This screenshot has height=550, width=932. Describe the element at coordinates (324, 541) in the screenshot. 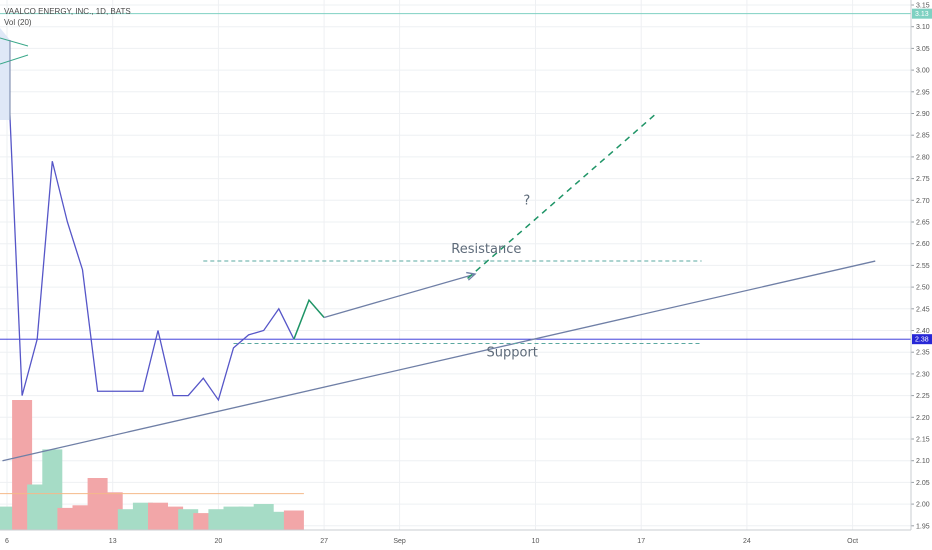

I see `x-tick-label: 27` at that location.